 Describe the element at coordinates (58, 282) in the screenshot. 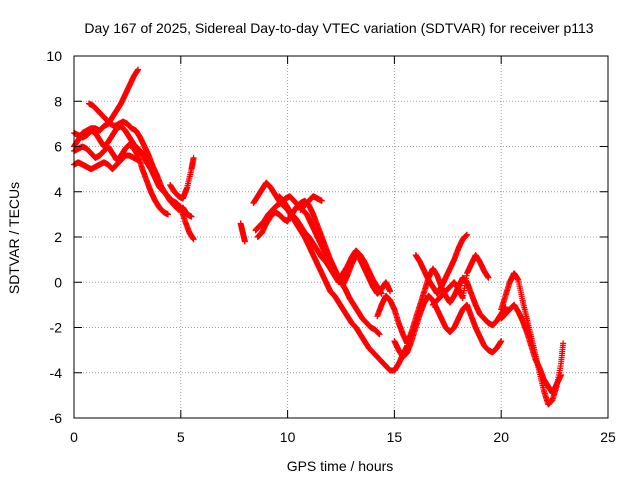

I see `y-tick-label: 0` at that location.